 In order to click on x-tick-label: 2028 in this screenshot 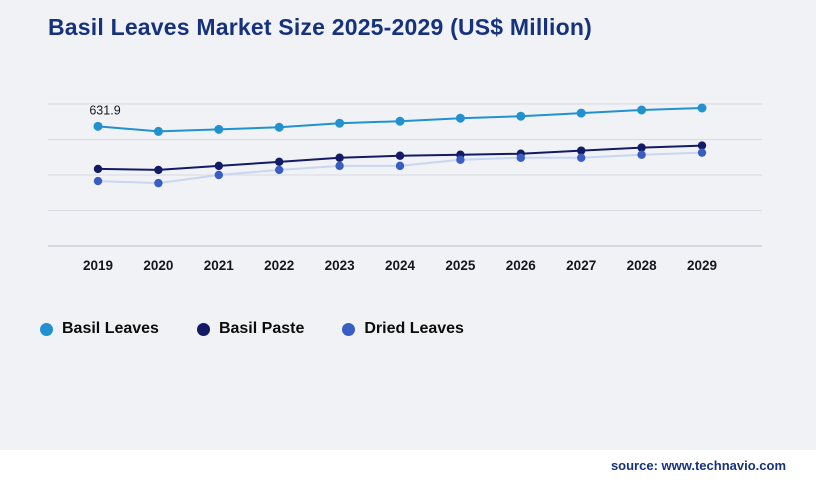, I will do `click(642, 265)`.